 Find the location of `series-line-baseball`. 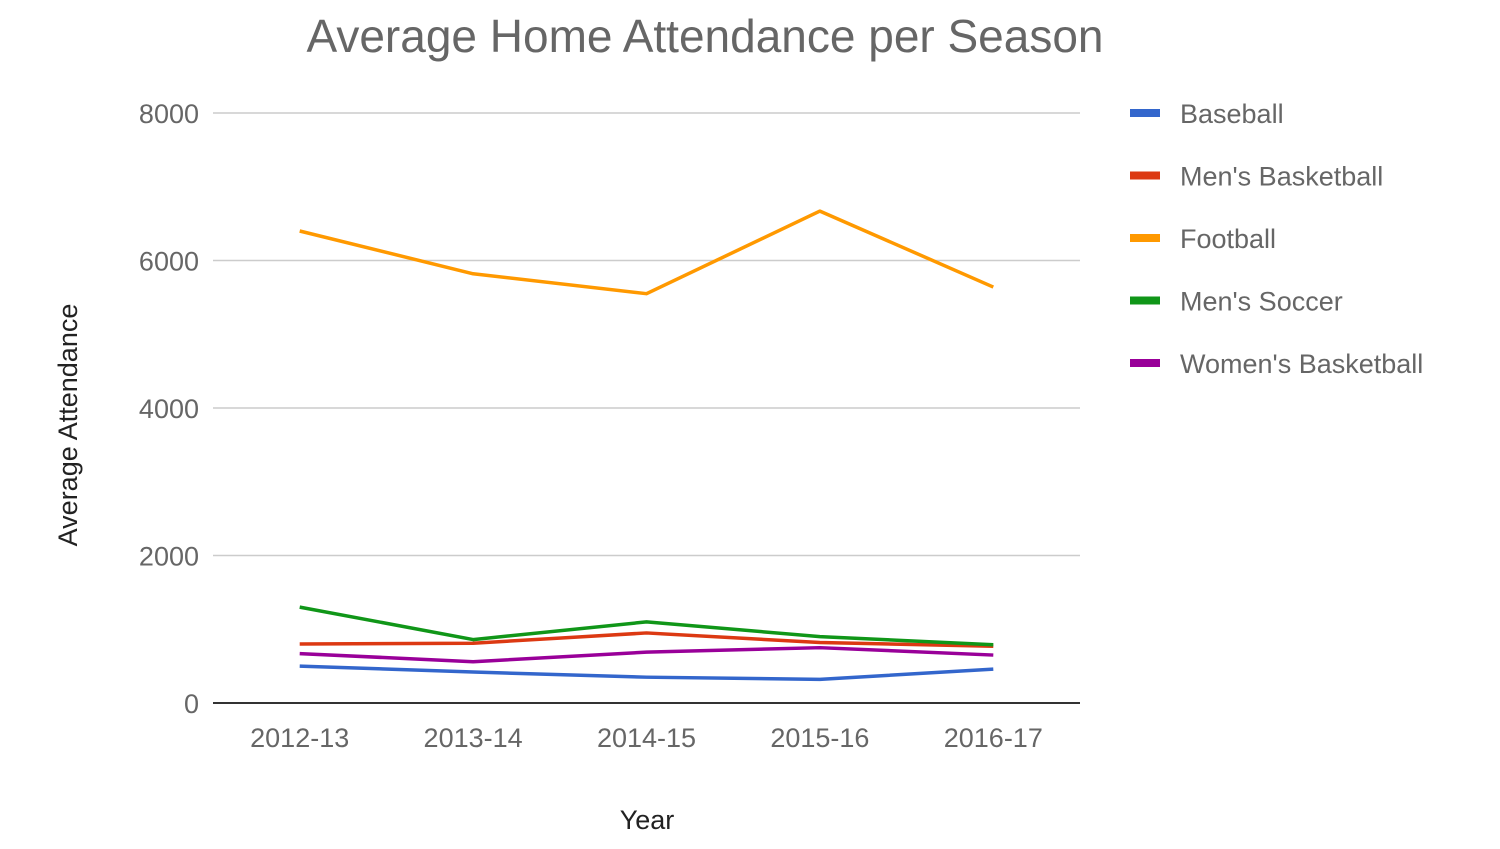

series-line-baseball is located at coordinates (646, 673).